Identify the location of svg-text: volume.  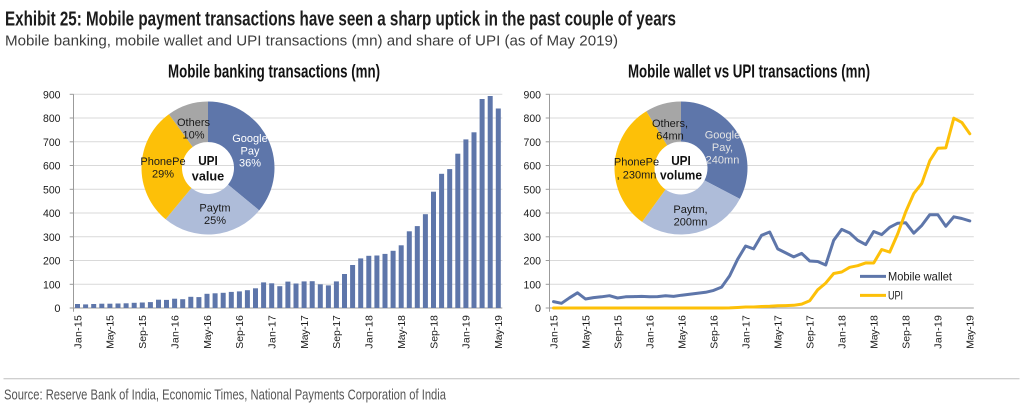
(681, 176).